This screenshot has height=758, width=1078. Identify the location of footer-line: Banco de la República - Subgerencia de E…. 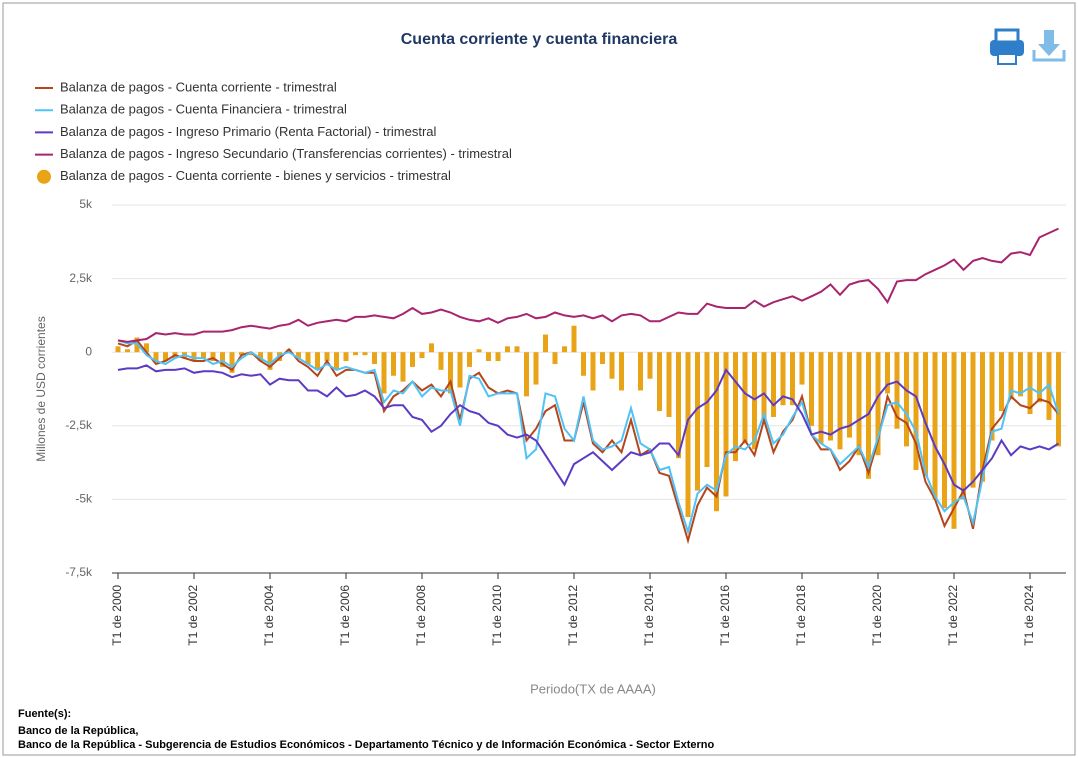
(366, 745).